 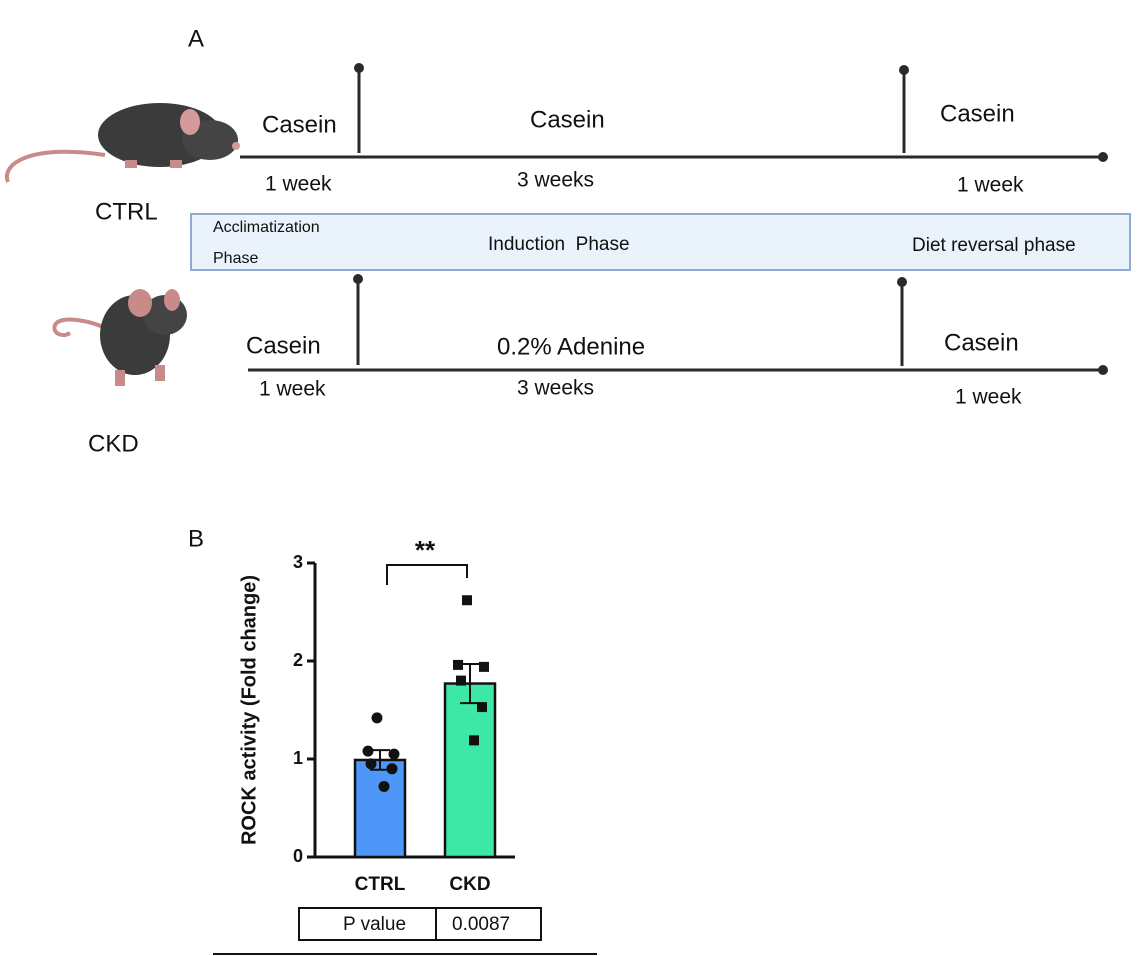 What do you see at coordinates (298, 660) in the screenshot?
I see `y-tick-label: 2` at bounding box center [298, 660].